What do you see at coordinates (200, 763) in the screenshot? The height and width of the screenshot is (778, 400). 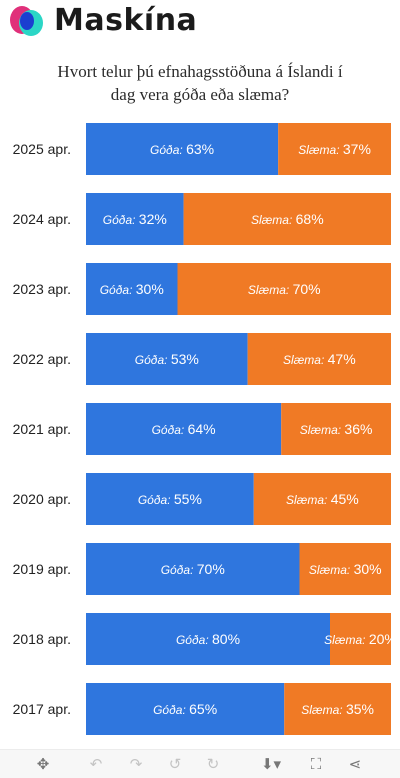 I see `chart-toolbar: ✥ ↶ ↷ ↺ ↻ ⬇▾ ⛶ ⋖` at bounding box center [200, 763].